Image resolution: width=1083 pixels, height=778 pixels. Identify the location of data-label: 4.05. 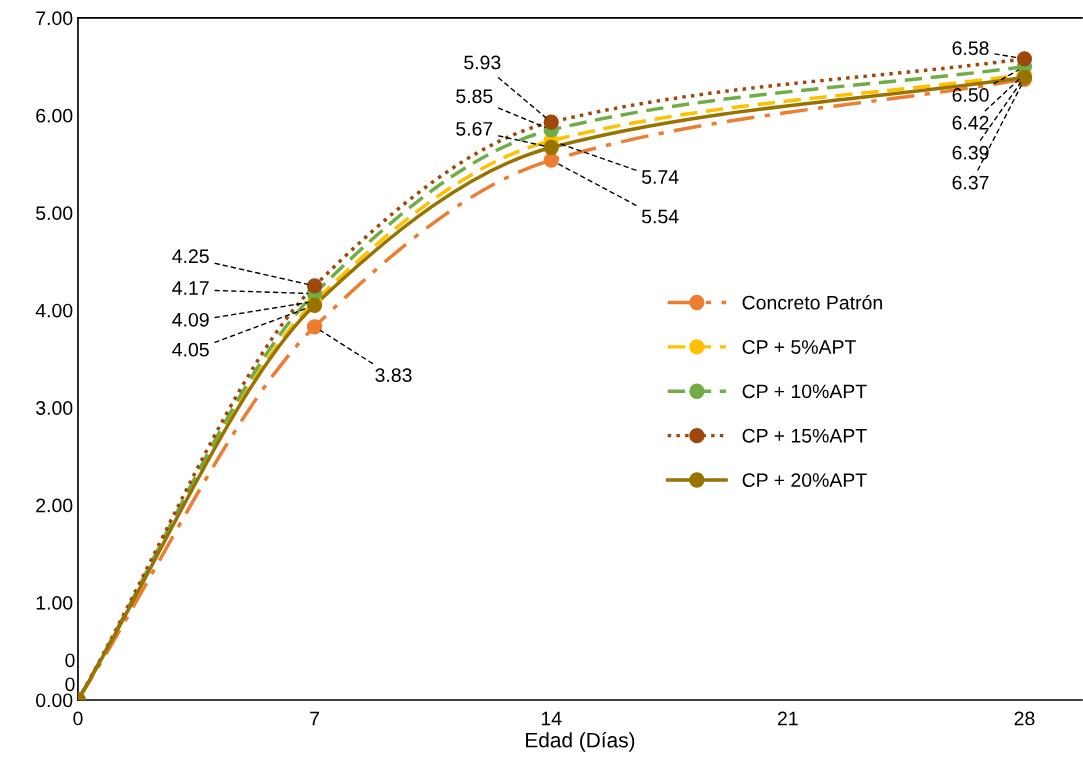
(190, 349).